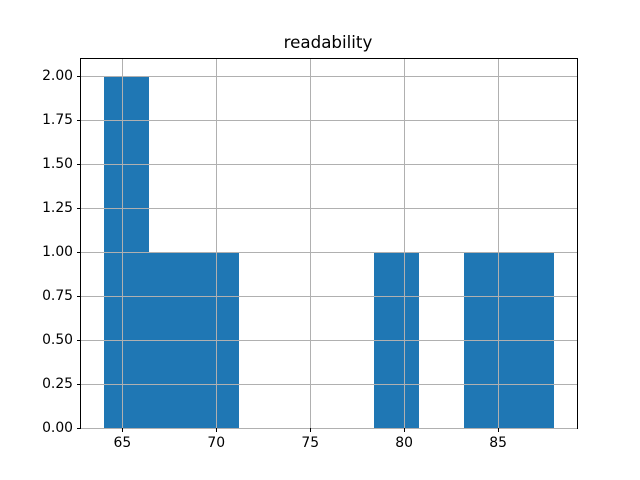  What do you see at coordinates (498, 443) in the screenshot?
I see `x-tick-label: 85` at bounding box center [498, 443].